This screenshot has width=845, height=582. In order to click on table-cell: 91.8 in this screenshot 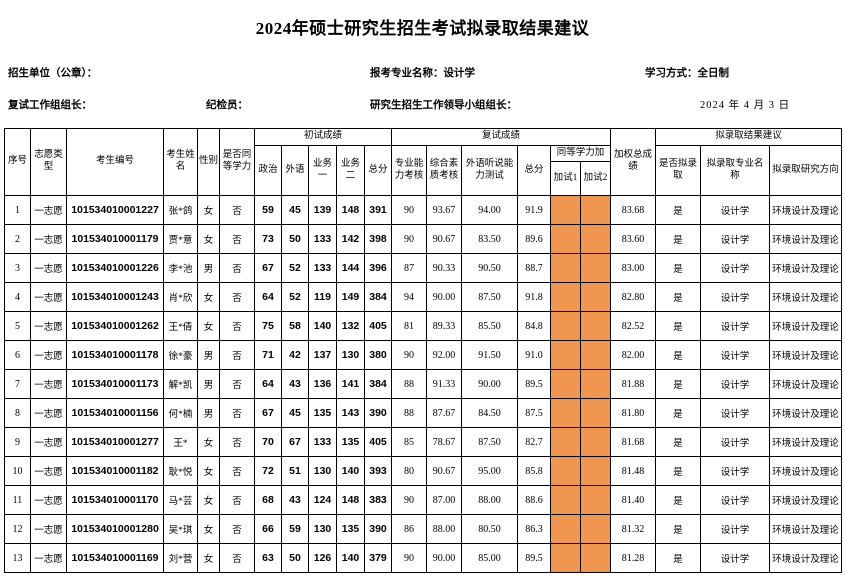, I will do `click(534, 297)`.